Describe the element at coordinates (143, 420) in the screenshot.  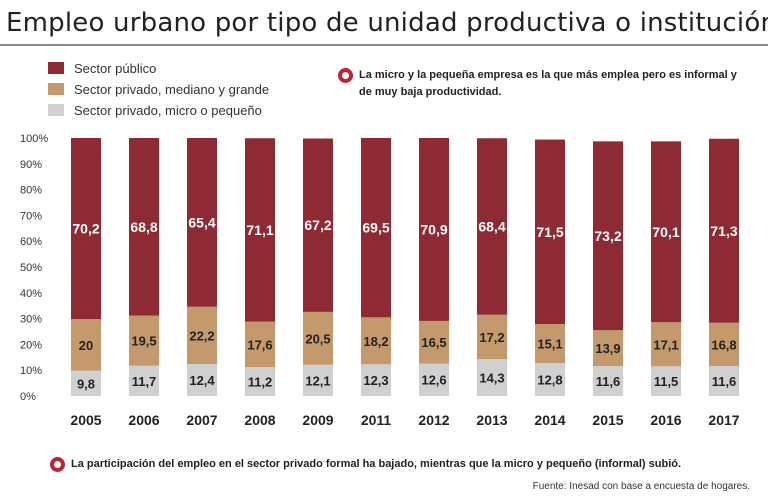
I see `x-tick-label: 2006` at that location.